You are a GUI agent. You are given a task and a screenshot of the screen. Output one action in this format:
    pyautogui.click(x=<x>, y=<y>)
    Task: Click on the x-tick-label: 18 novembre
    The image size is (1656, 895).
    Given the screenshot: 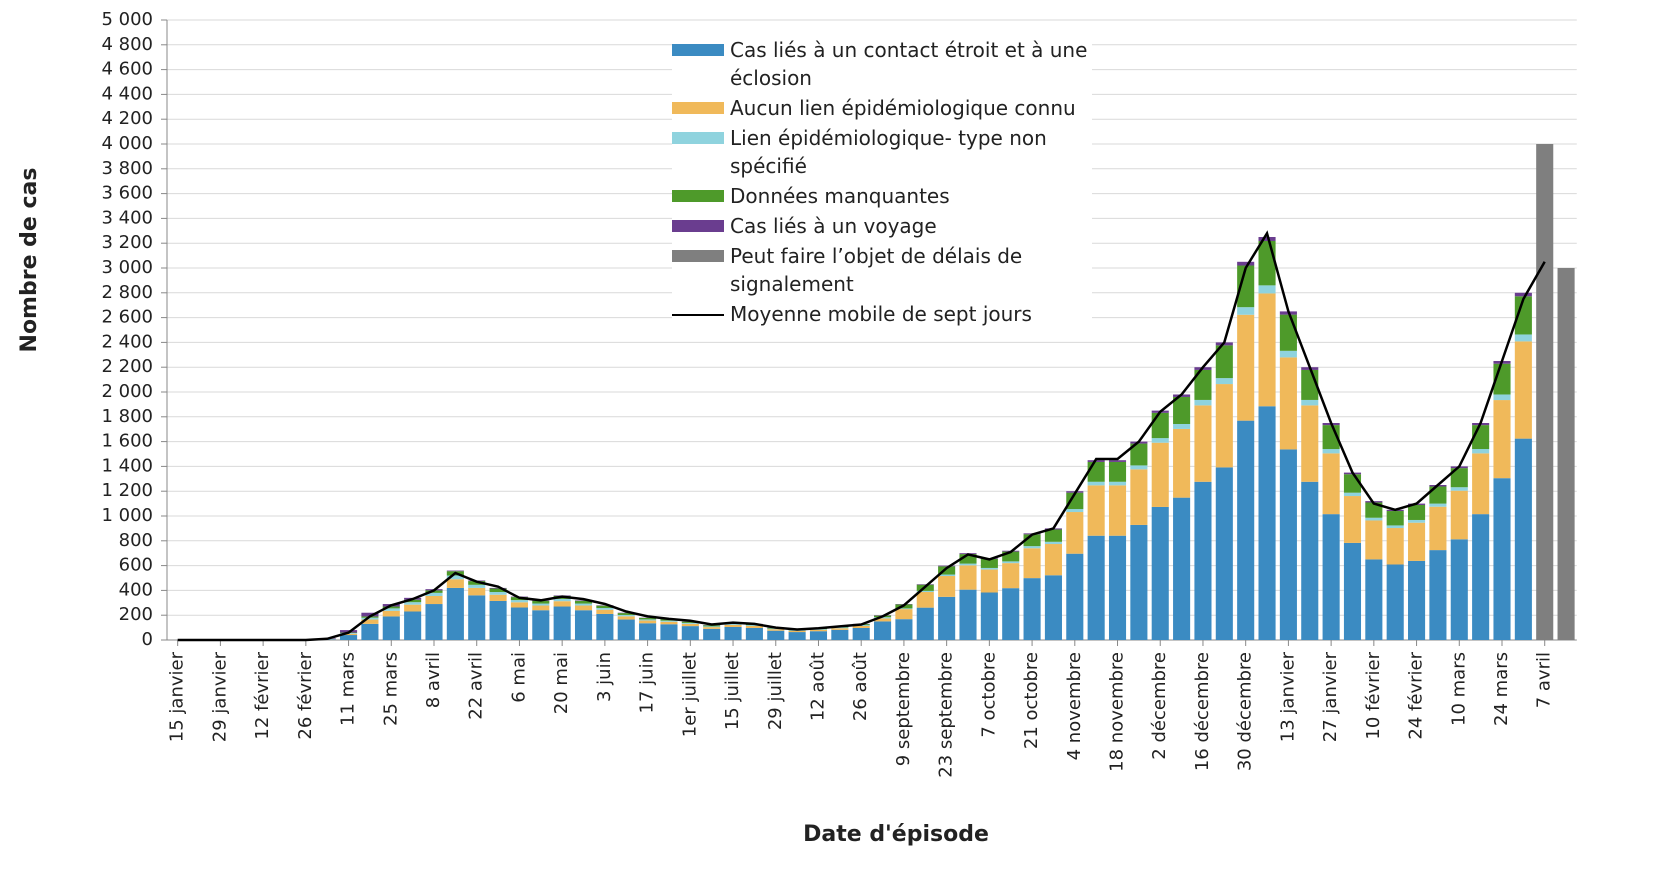 What is the action you would take?
    pyautogui.click(x=1117, y=712)
    